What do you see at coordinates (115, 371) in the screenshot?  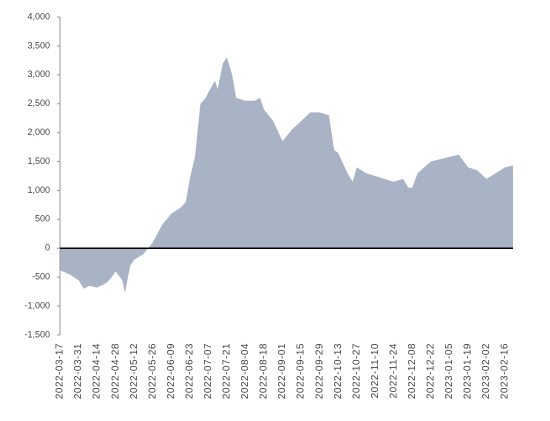 I see `x-tick-label: 2022-04-28` at bounding box center [115, 371].